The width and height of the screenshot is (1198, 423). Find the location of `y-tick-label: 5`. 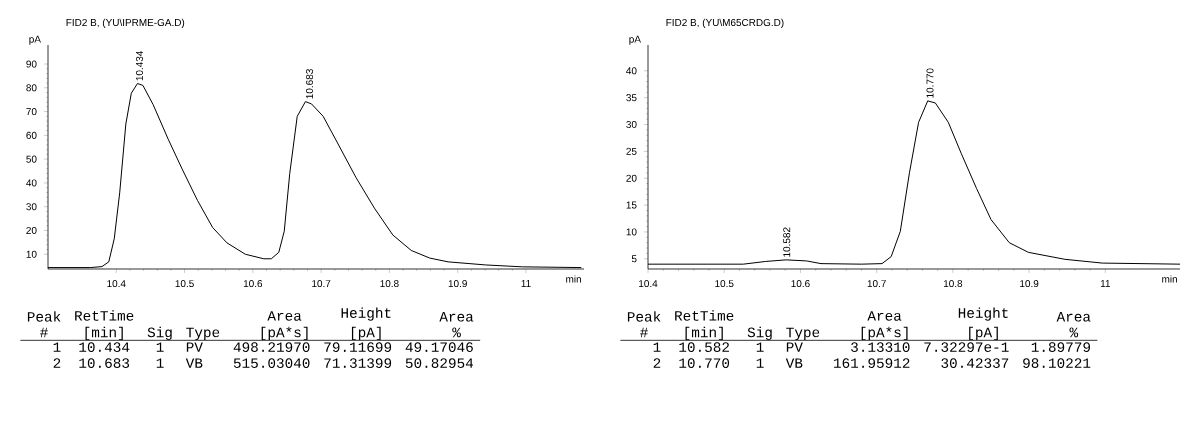

y-tick-label: 5 is located at coordinates (634, 259).